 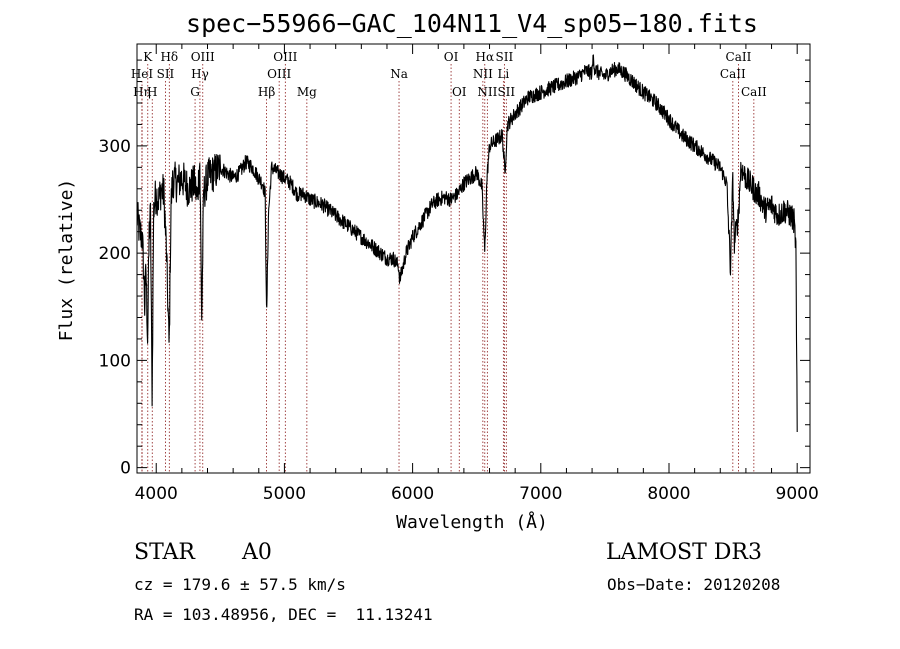 What do you see at coordinates (472, 23) in the screenshot?
I see `chart-title: spec−55966−GAC_104N11_V4_sp05−180.fits` at bounding box center [472, 23].